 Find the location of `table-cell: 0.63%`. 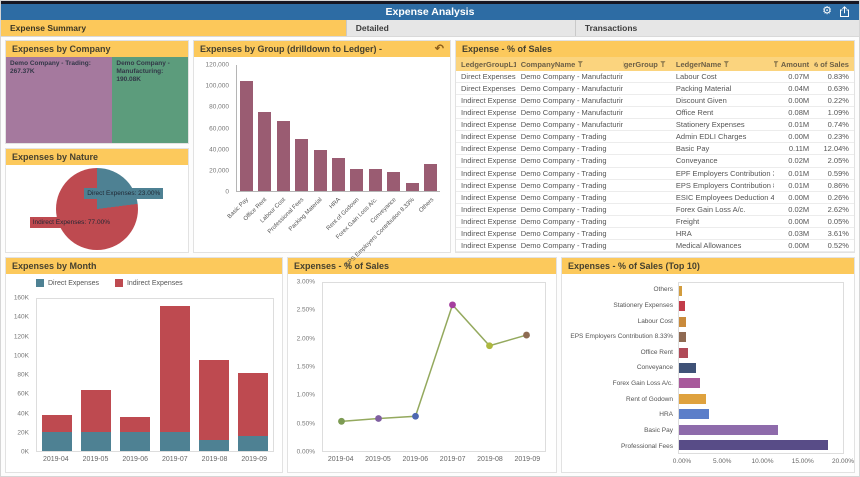

table-cell: 0.63% is located at coordinates (838, 89).